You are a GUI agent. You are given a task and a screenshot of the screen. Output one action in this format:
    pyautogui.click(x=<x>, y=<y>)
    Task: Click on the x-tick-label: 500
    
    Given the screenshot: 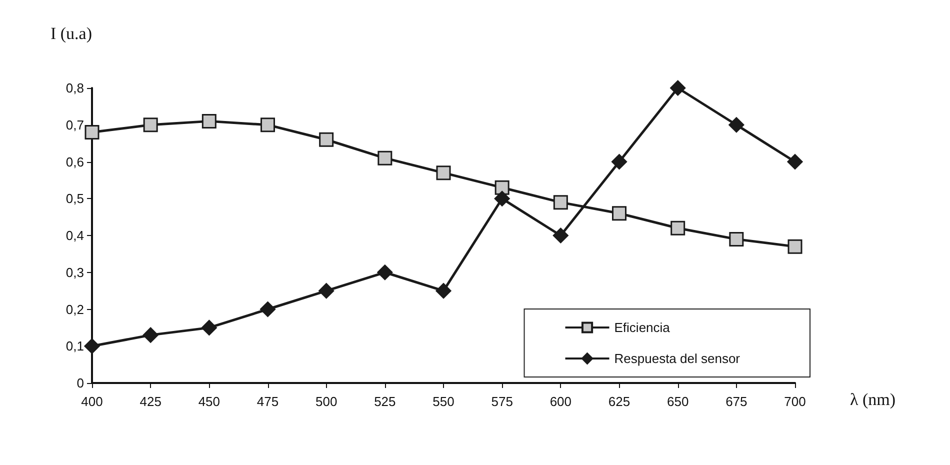 What is the action you would take?
    pyautogui.click(x=326, y=401)
    